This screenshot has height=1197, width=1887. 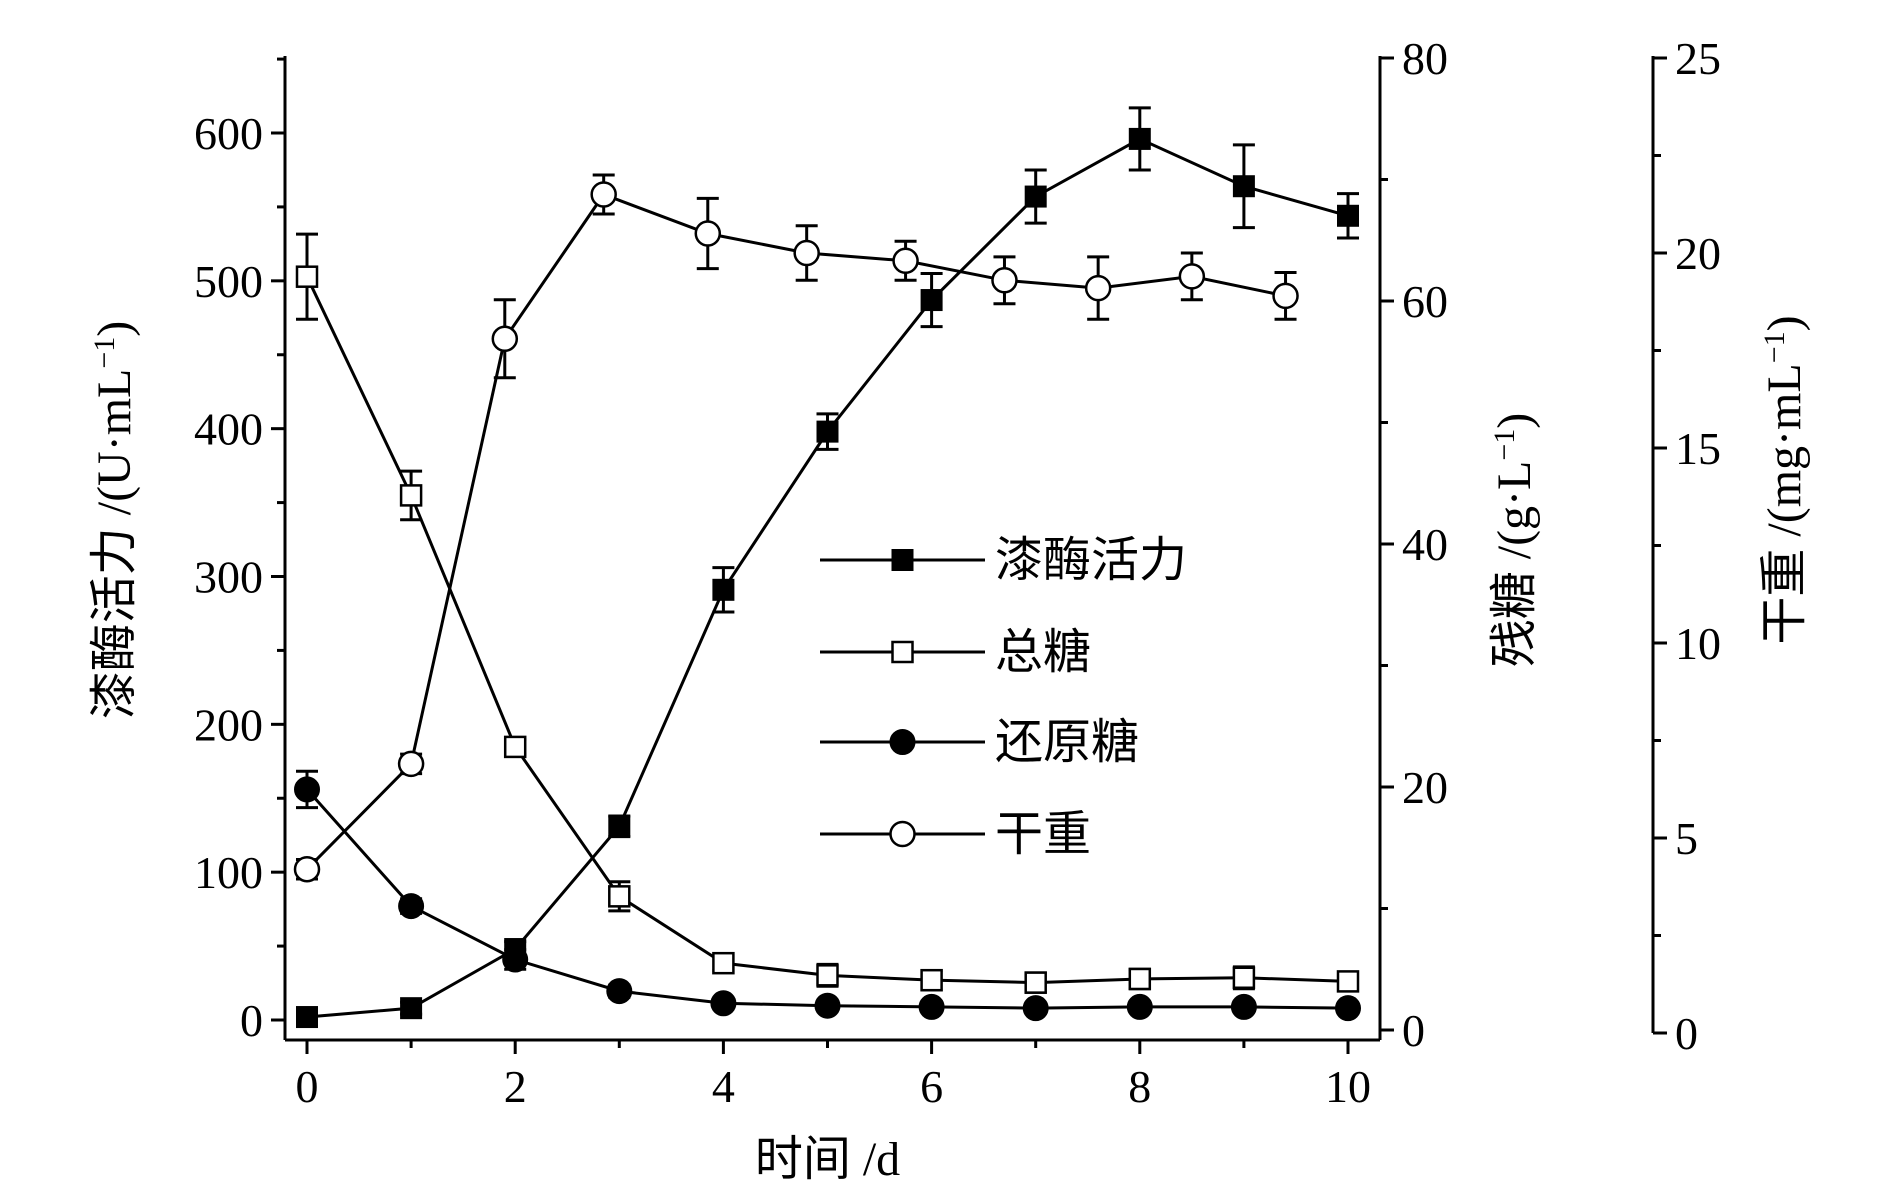 What do you see at coordinates (1425, 544) in the screenshot?
I see `right1-tick-label: 40` at bounding box center [1425, 544].